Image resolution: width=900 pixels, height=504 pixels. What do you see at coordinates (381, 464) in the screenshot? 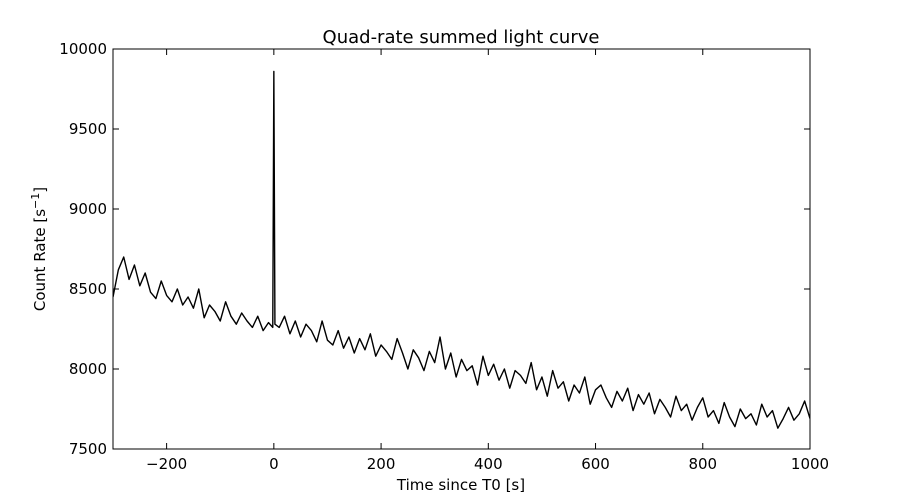
I see `x-tick-label: 200` at bounding box center [381, 464].